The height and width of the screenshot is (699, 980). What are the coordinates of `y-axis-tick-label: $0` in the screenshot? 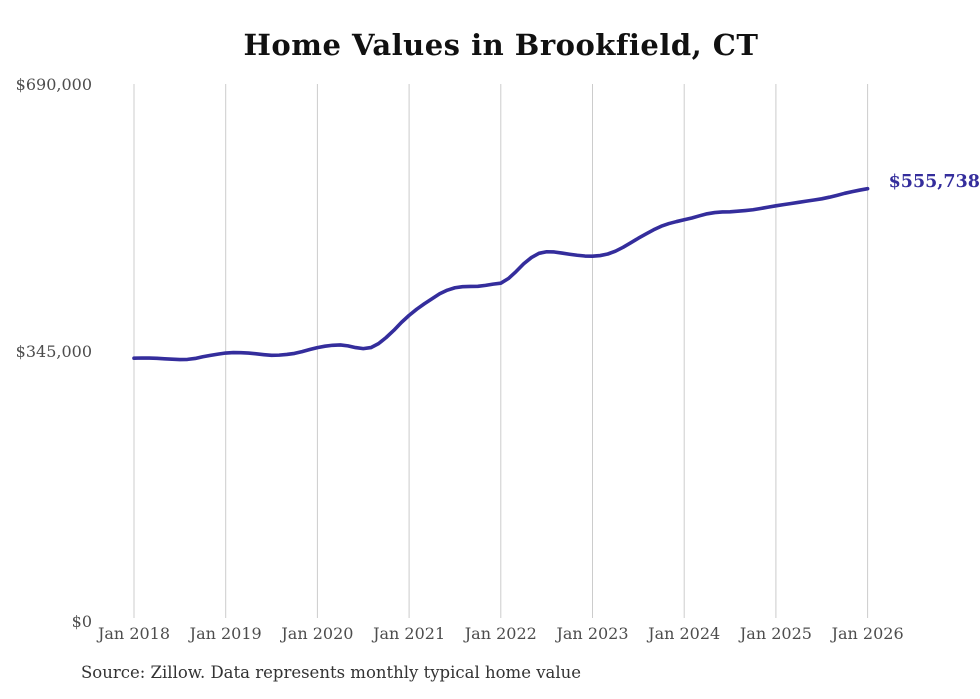 It's located at (81, 621).